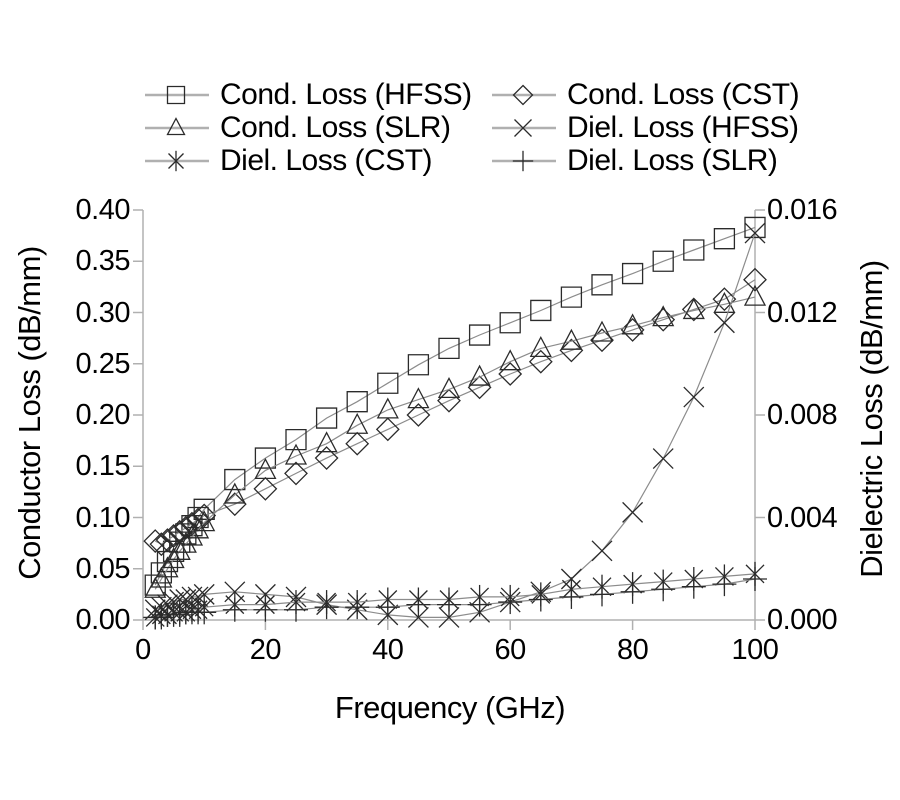 The height and width of the screenshot is (800, 900). What do you see at coordinates (871, 419) in the screenshot?
I see `right-axis-title: Dielectric Loss (dB/mm)` at bounding box center [871, 419].